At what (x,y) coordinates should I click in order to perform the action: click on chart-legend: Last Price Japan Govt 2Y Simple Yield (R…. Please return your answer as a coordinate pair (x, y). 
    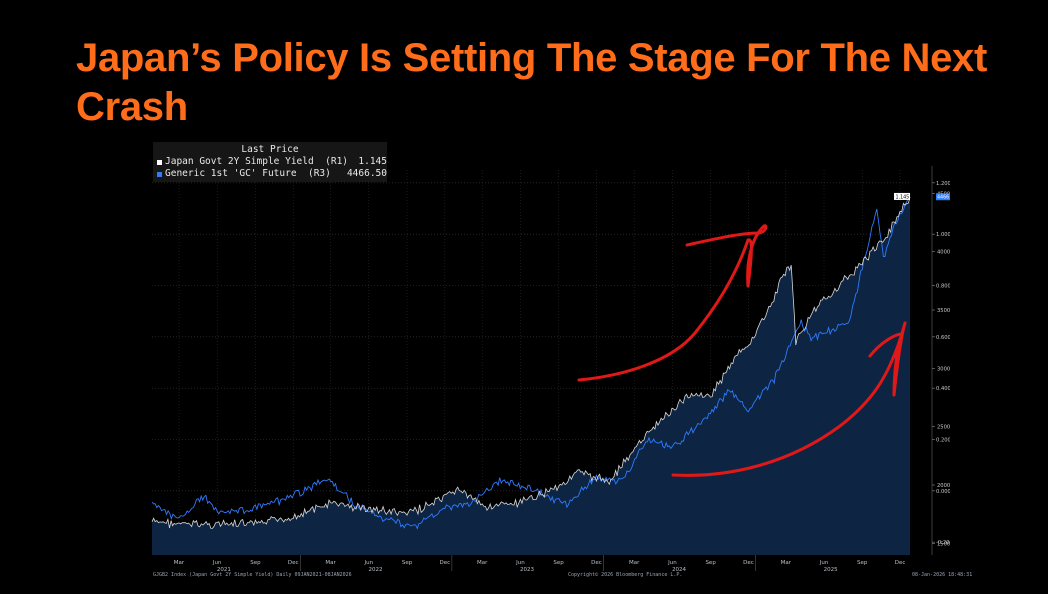
    Looking at the image, I should click on (270, 162).